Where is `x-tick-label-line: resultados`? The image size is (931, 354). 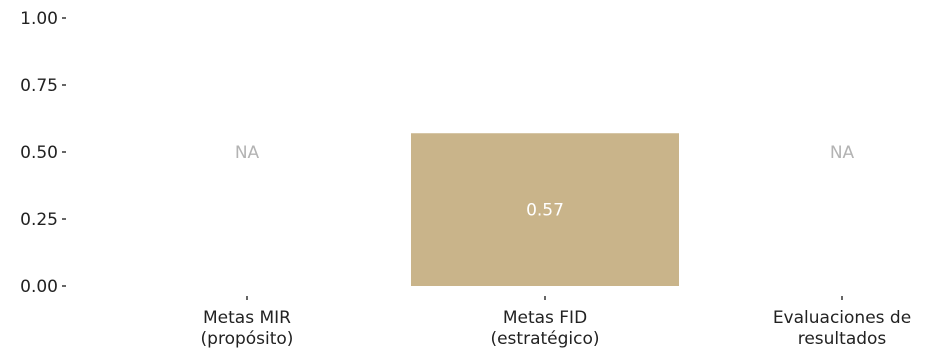
x-tick-label-line: resultados is located at coordinates (842, 339).